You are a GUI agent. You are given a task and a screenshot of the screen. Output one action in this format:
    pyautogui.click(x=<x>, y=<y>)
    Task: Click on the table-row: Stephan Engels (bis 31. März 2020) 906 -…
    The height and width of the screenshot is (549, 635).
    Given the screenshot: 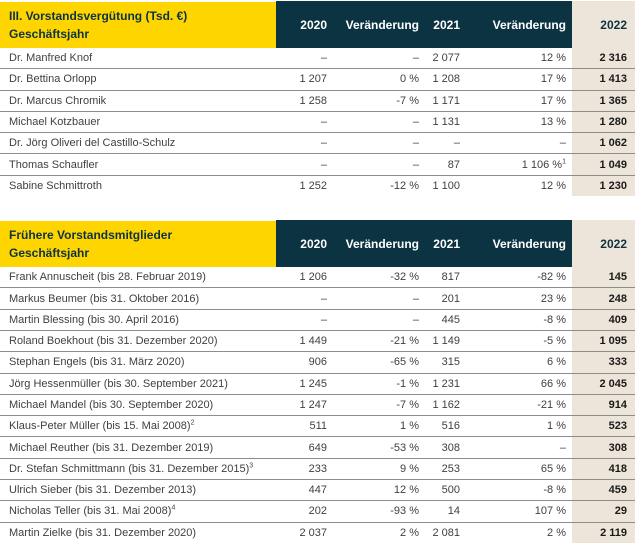 What is the action you would take?
    pyautogui.click(x=317, y=362)
    